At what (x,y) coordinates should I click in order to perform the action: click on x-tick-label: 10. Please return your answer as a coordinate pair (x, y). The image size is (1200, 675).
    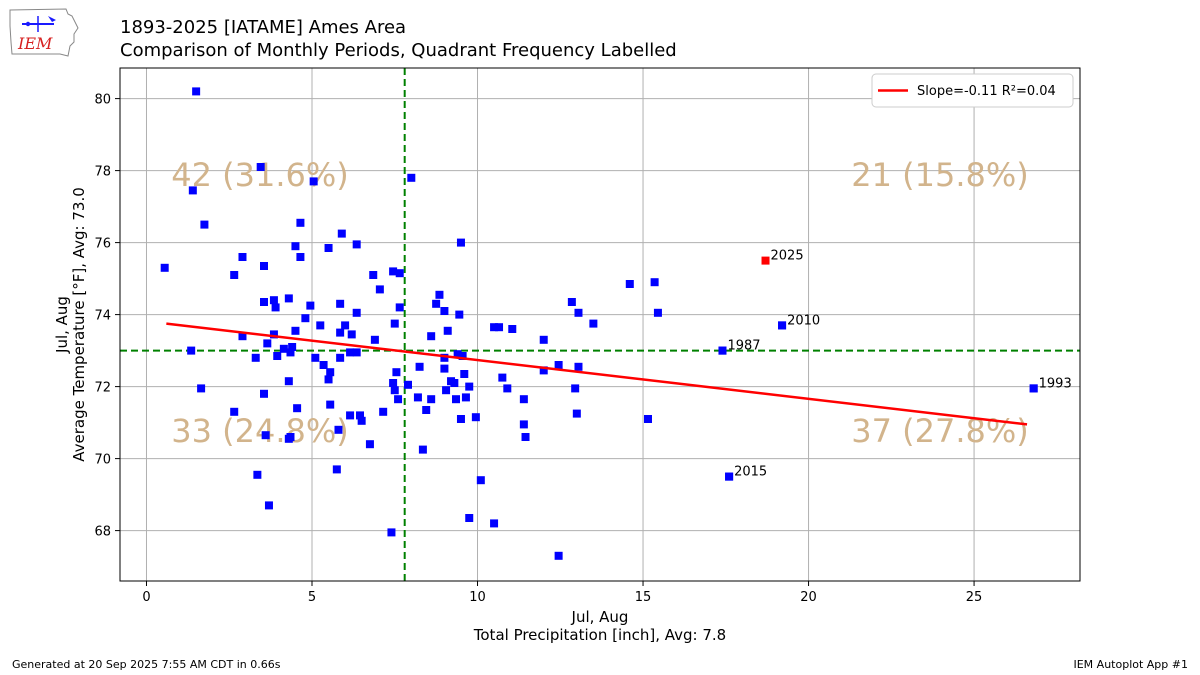
    Looking at the image, I should click on (477, 597).